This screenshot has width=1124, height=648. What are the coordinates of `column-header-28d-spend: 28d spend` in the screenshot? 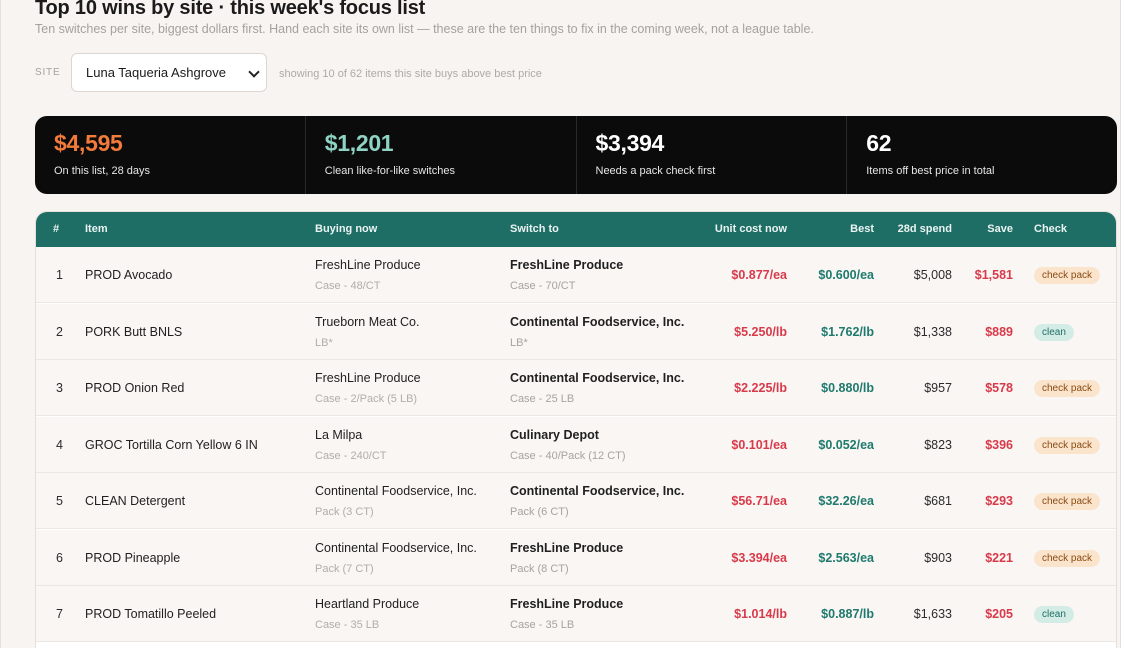 It's located at (924, 229).